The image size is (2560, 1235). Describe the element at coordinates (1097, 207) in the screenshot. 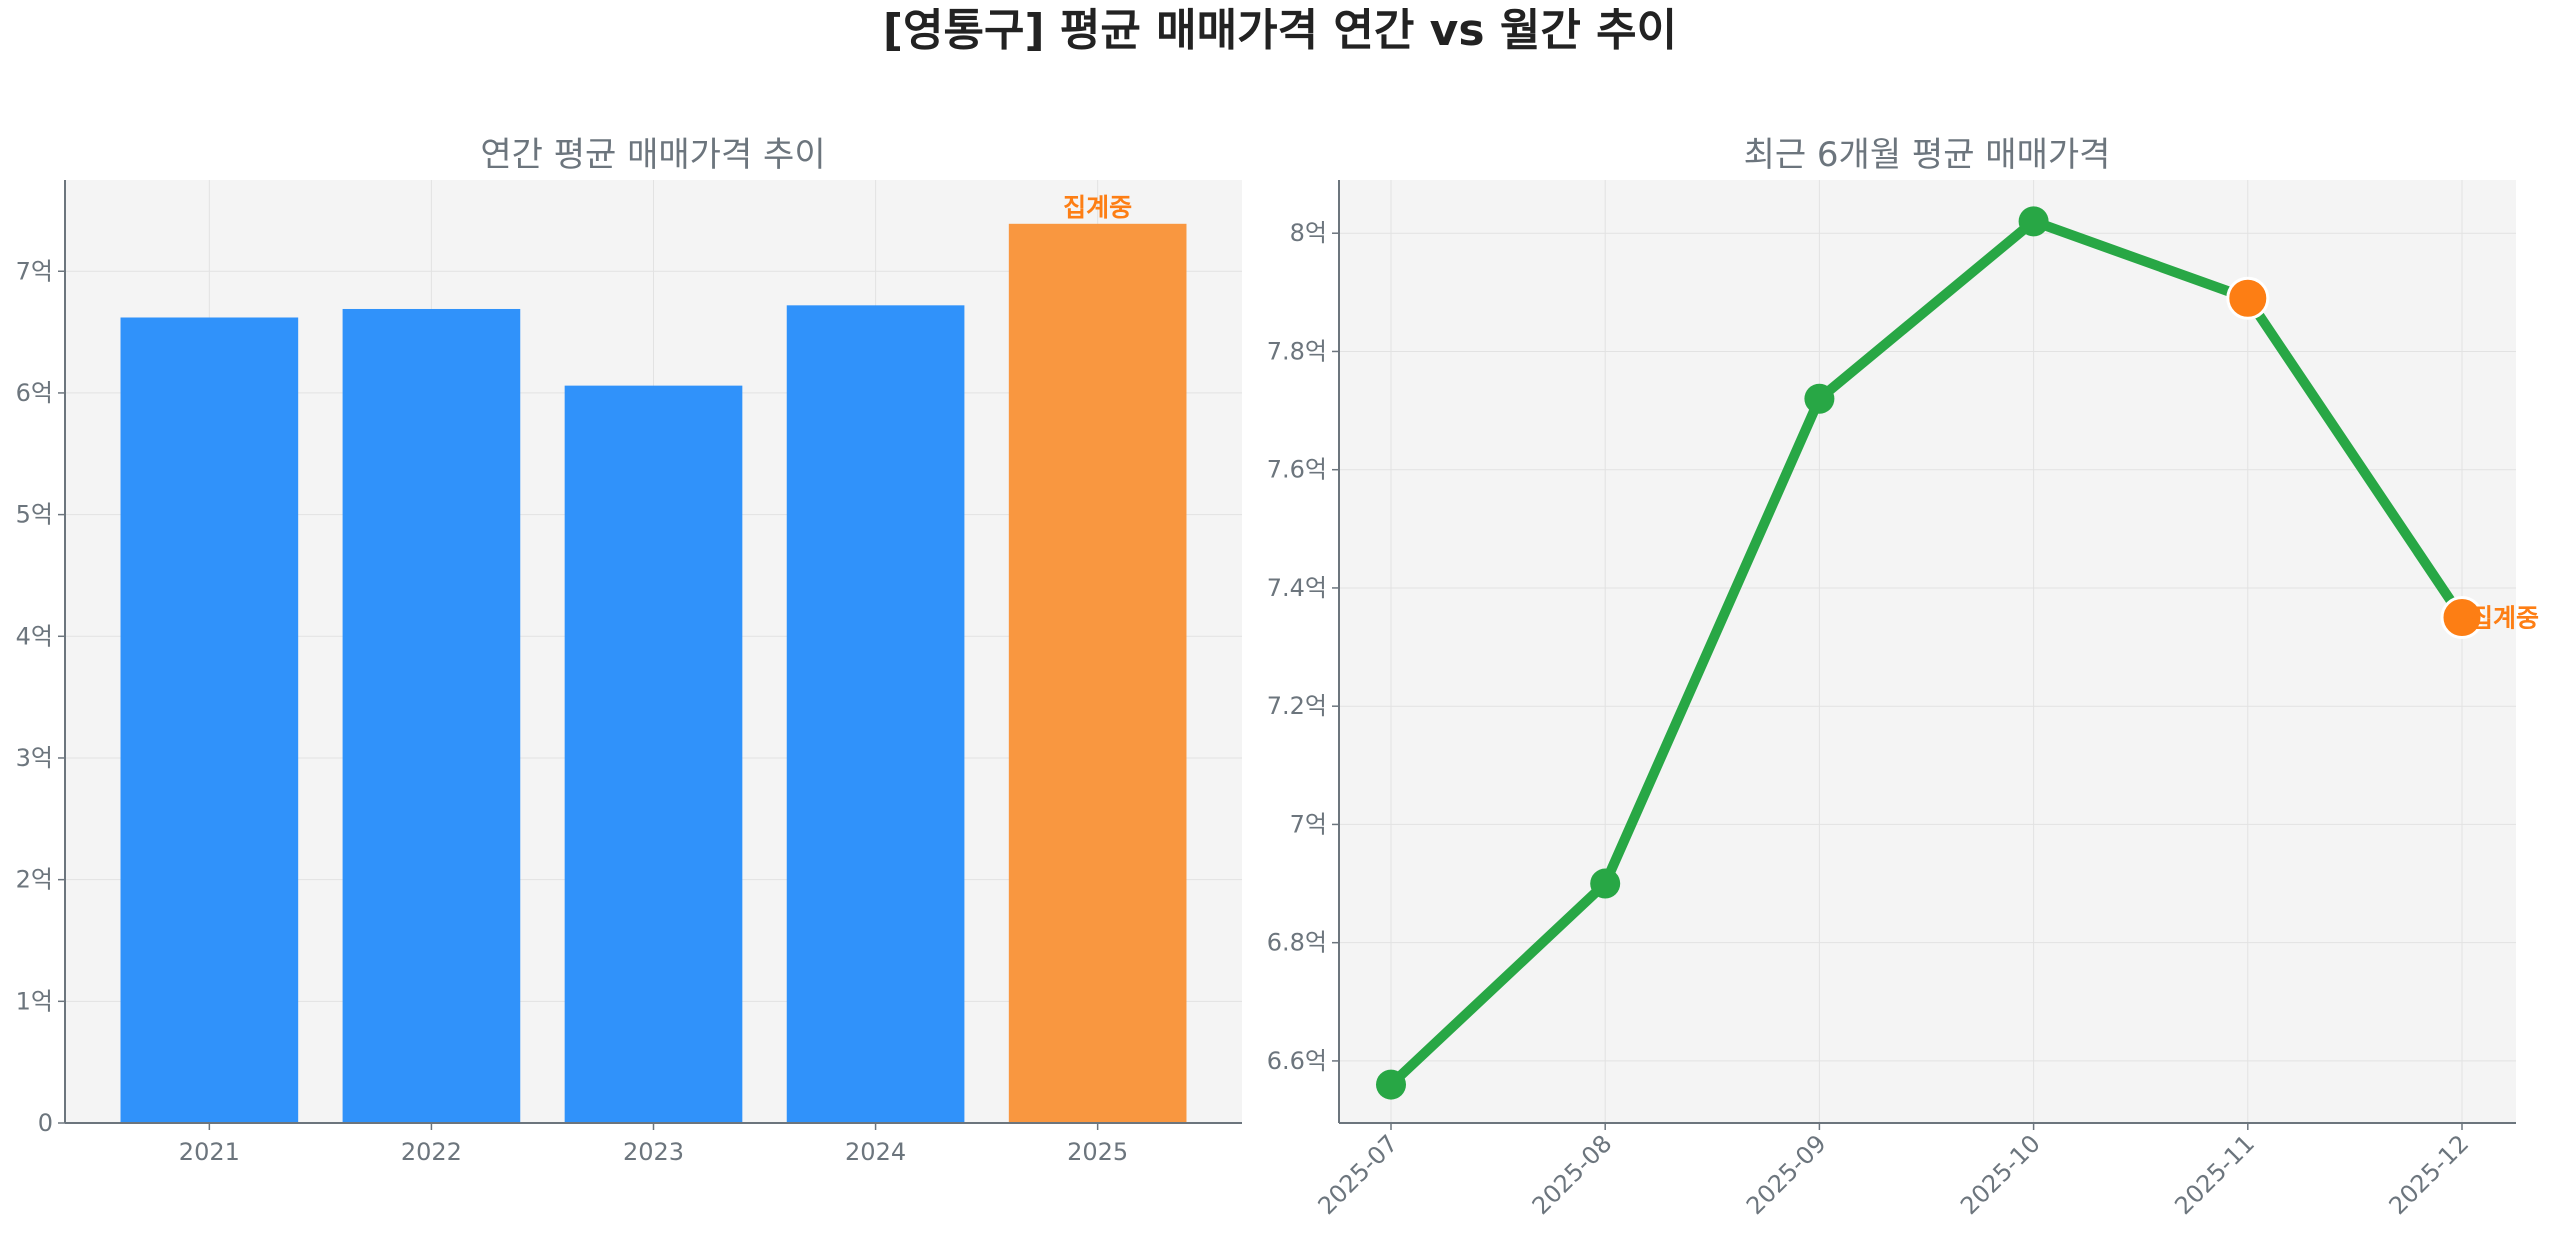

I see `bar-annotation: 집계중` at that location.